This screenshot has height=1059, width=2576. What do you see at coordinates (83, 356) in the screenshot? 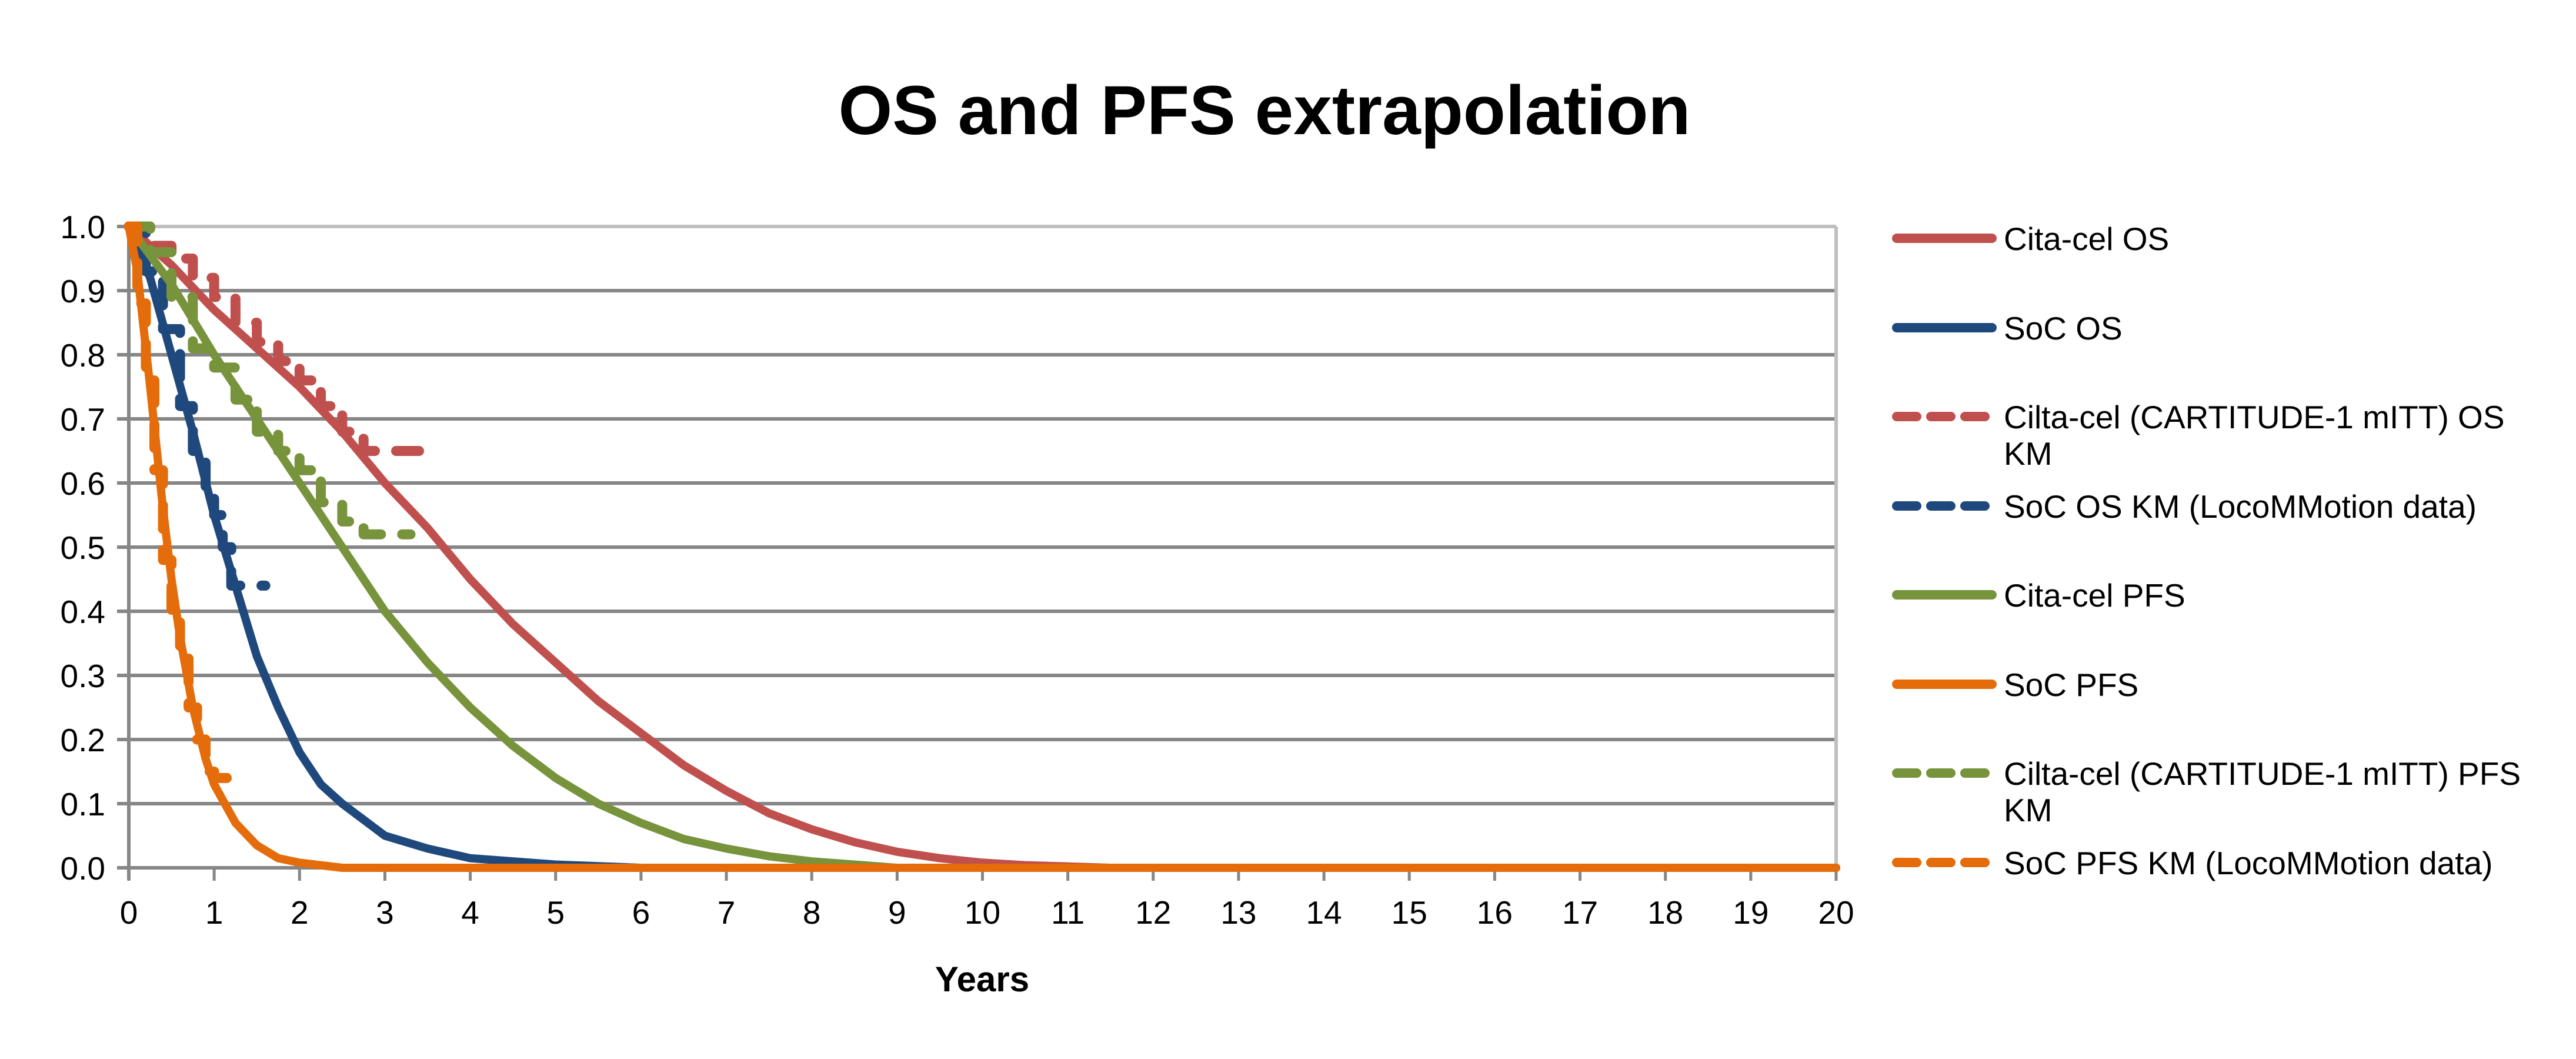
I see `y-tick-label: 0.8` at bounding box center [83, 356].